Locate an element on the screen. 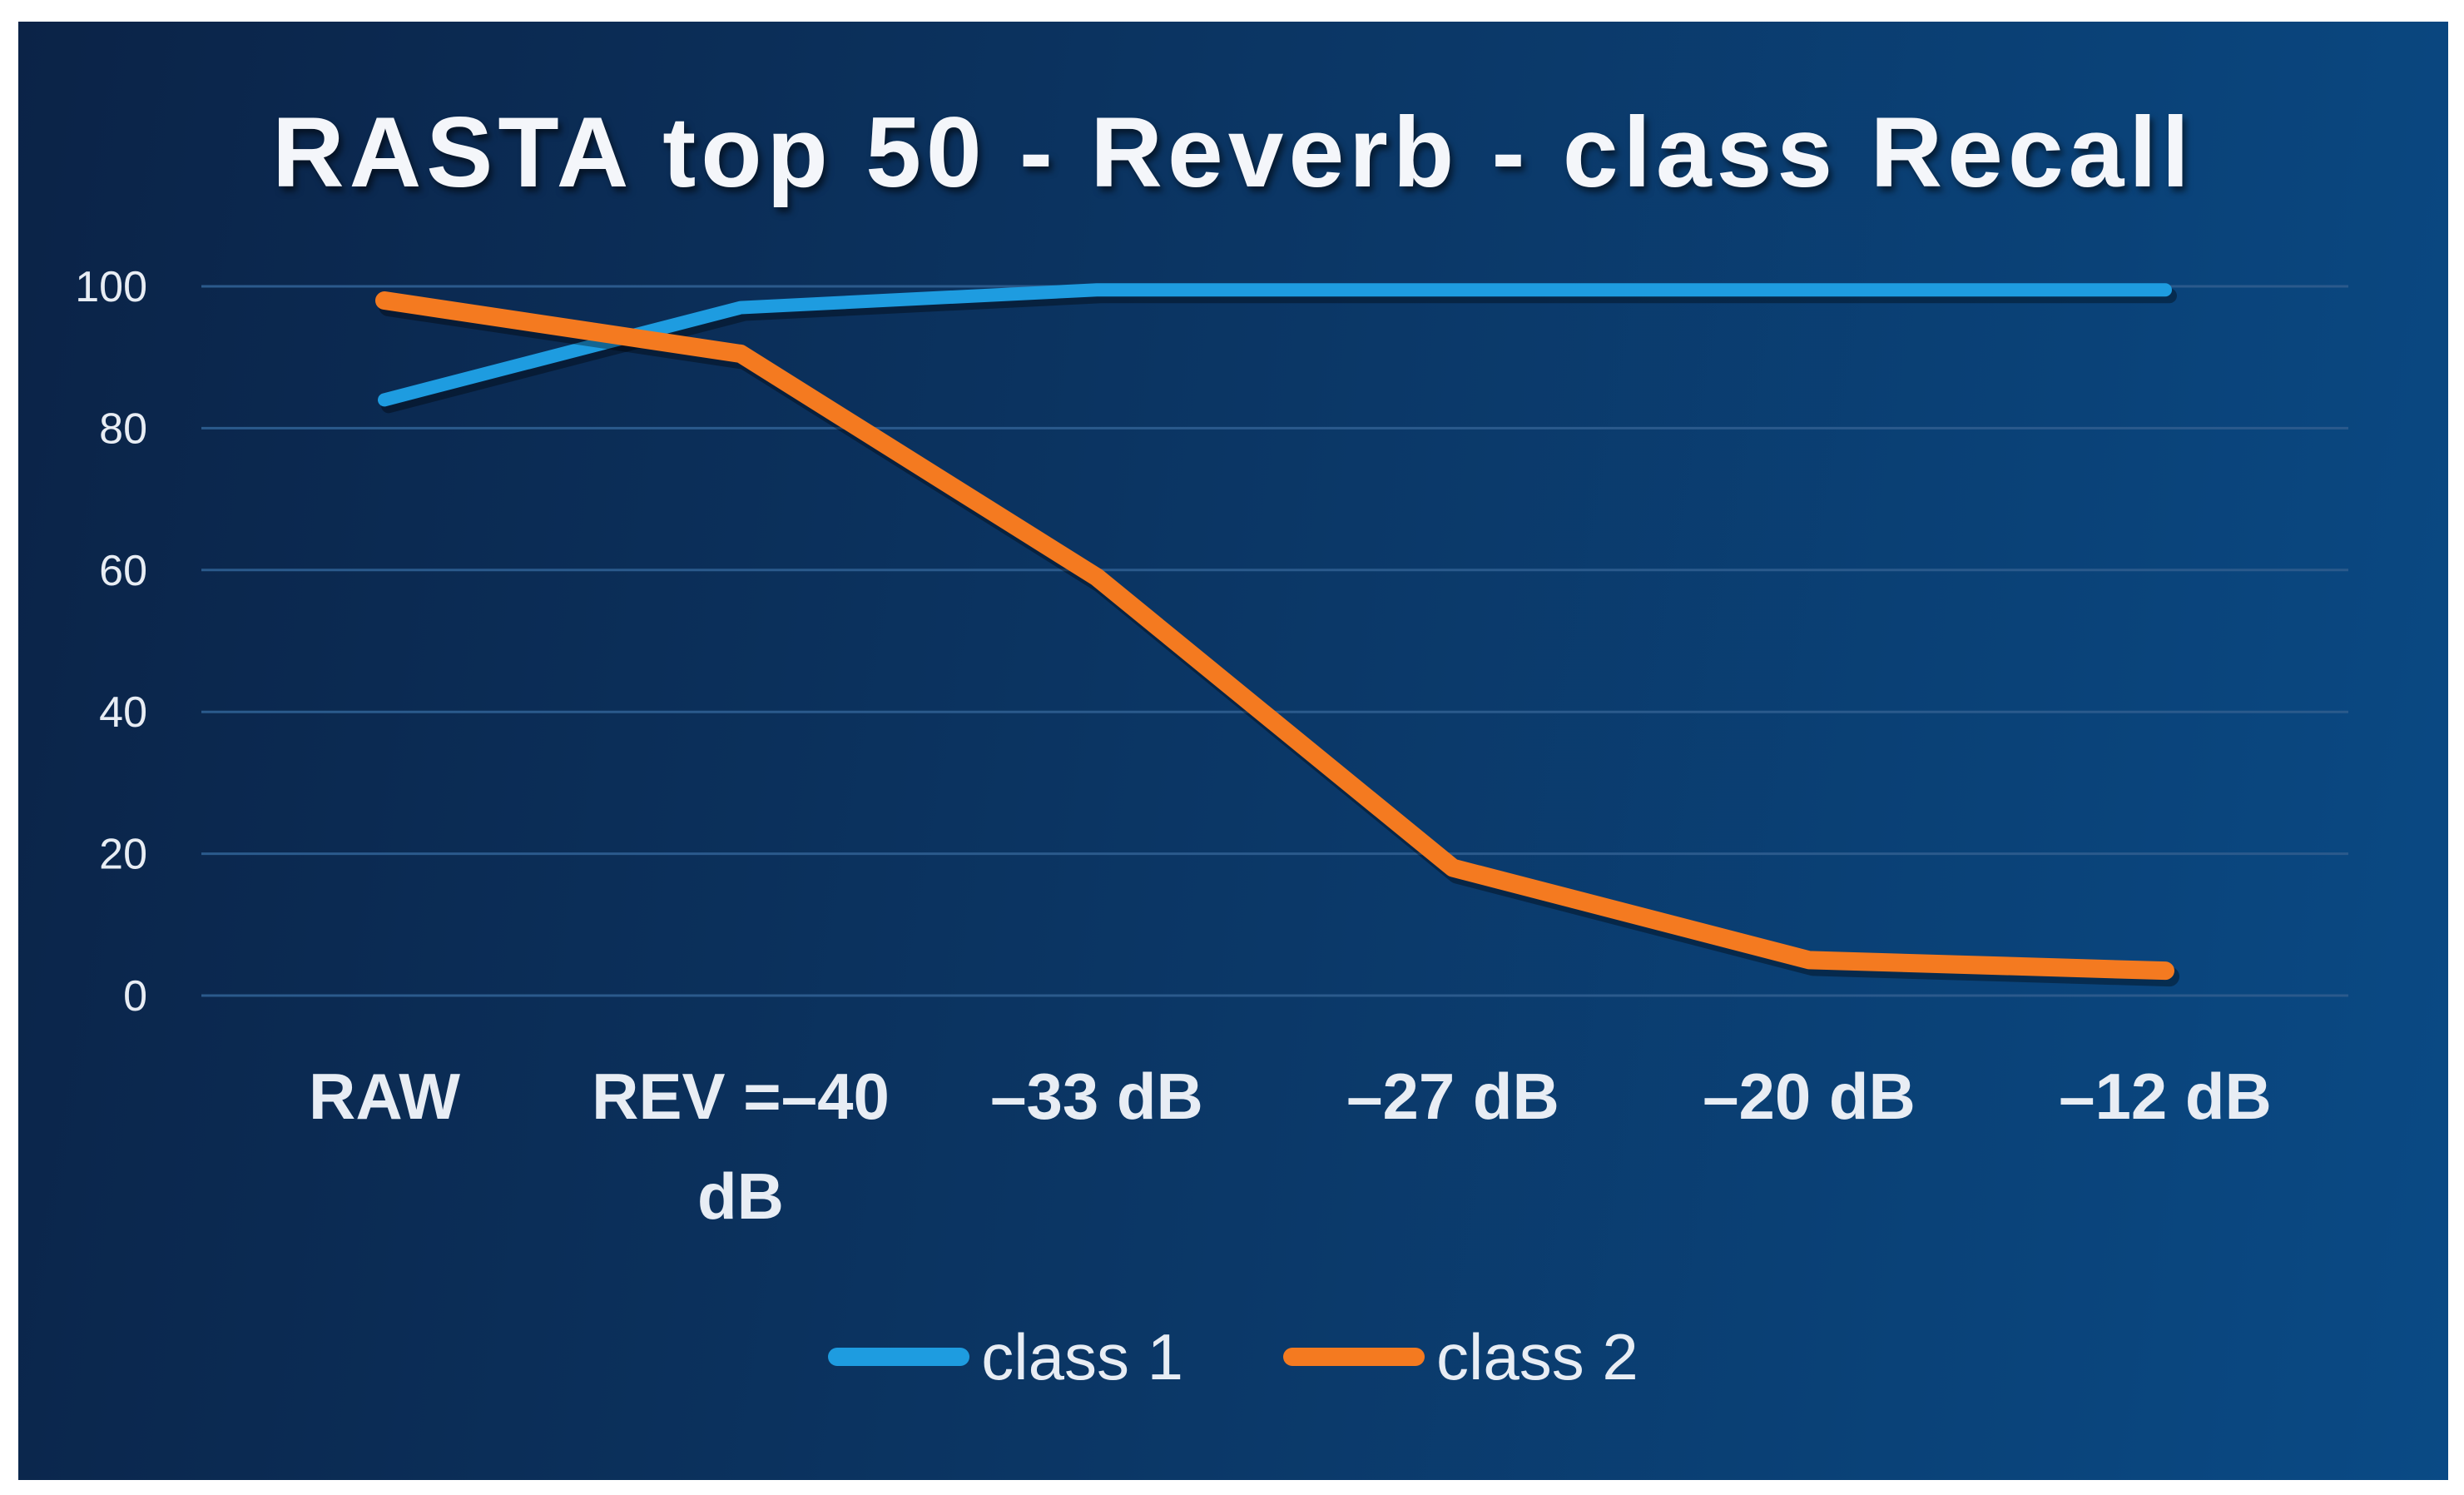  legend-item-class-1: class 1 is located at coordinates (1005, 1356).